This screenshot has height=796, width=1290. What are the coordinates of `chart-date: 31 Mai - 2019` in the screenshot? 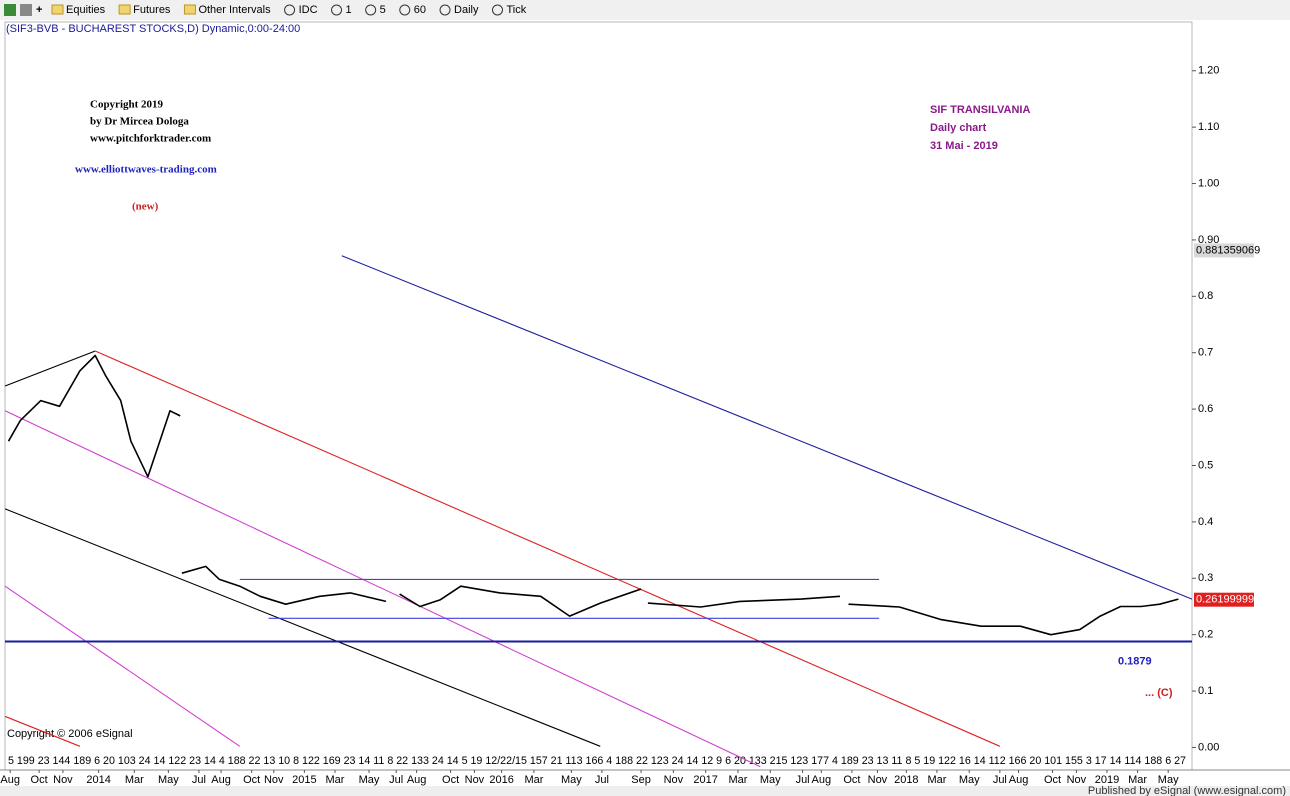 It's located at (964, 146).